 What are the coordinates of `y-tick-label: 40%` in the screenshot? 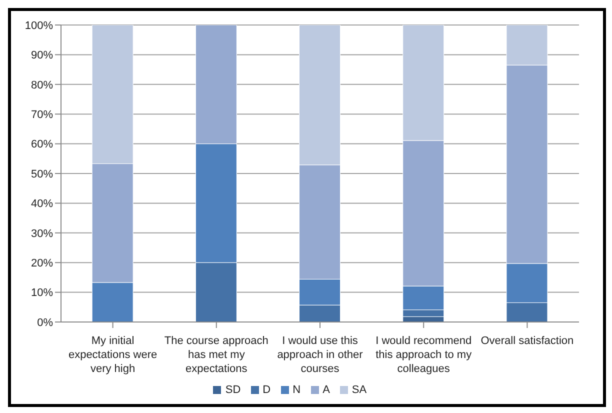 It's located at (42, 204).